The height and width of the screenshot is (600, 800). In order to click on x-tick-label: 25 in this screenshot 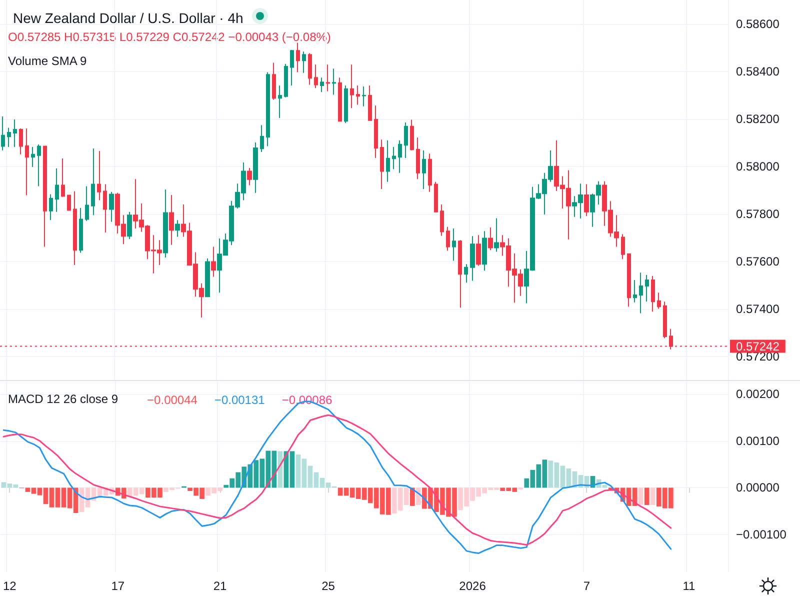, I will do `click(329, 586)`.